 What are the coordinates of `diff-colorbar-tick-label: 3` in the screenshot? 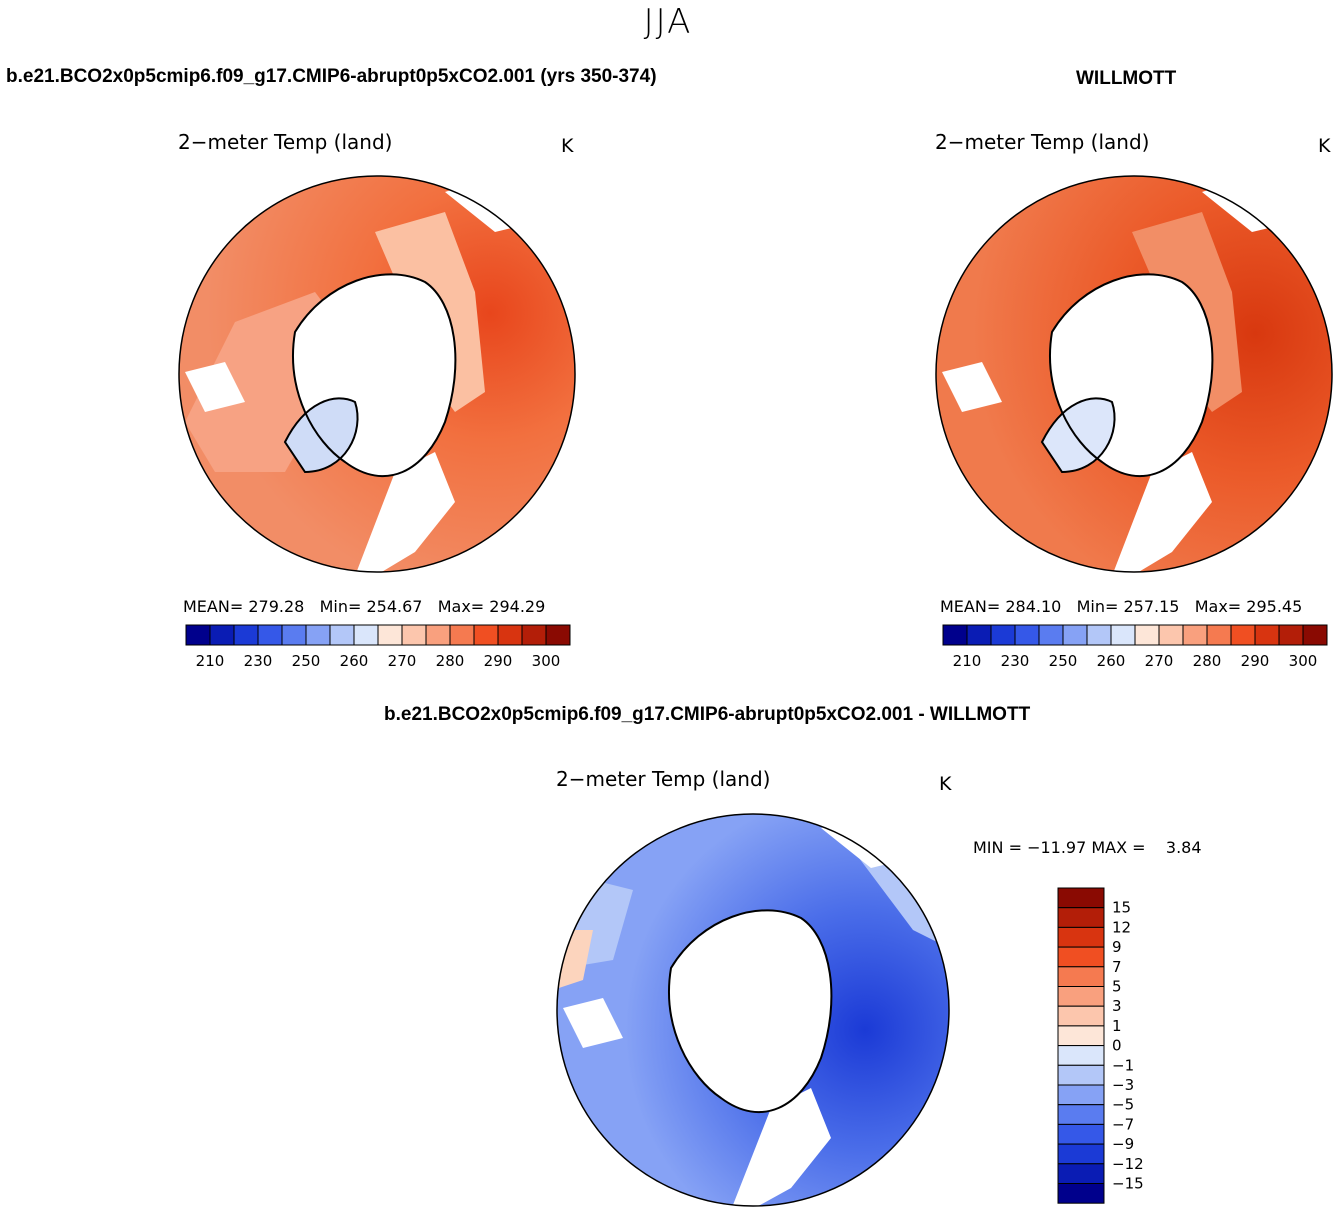 It's located at (1117, 1006).